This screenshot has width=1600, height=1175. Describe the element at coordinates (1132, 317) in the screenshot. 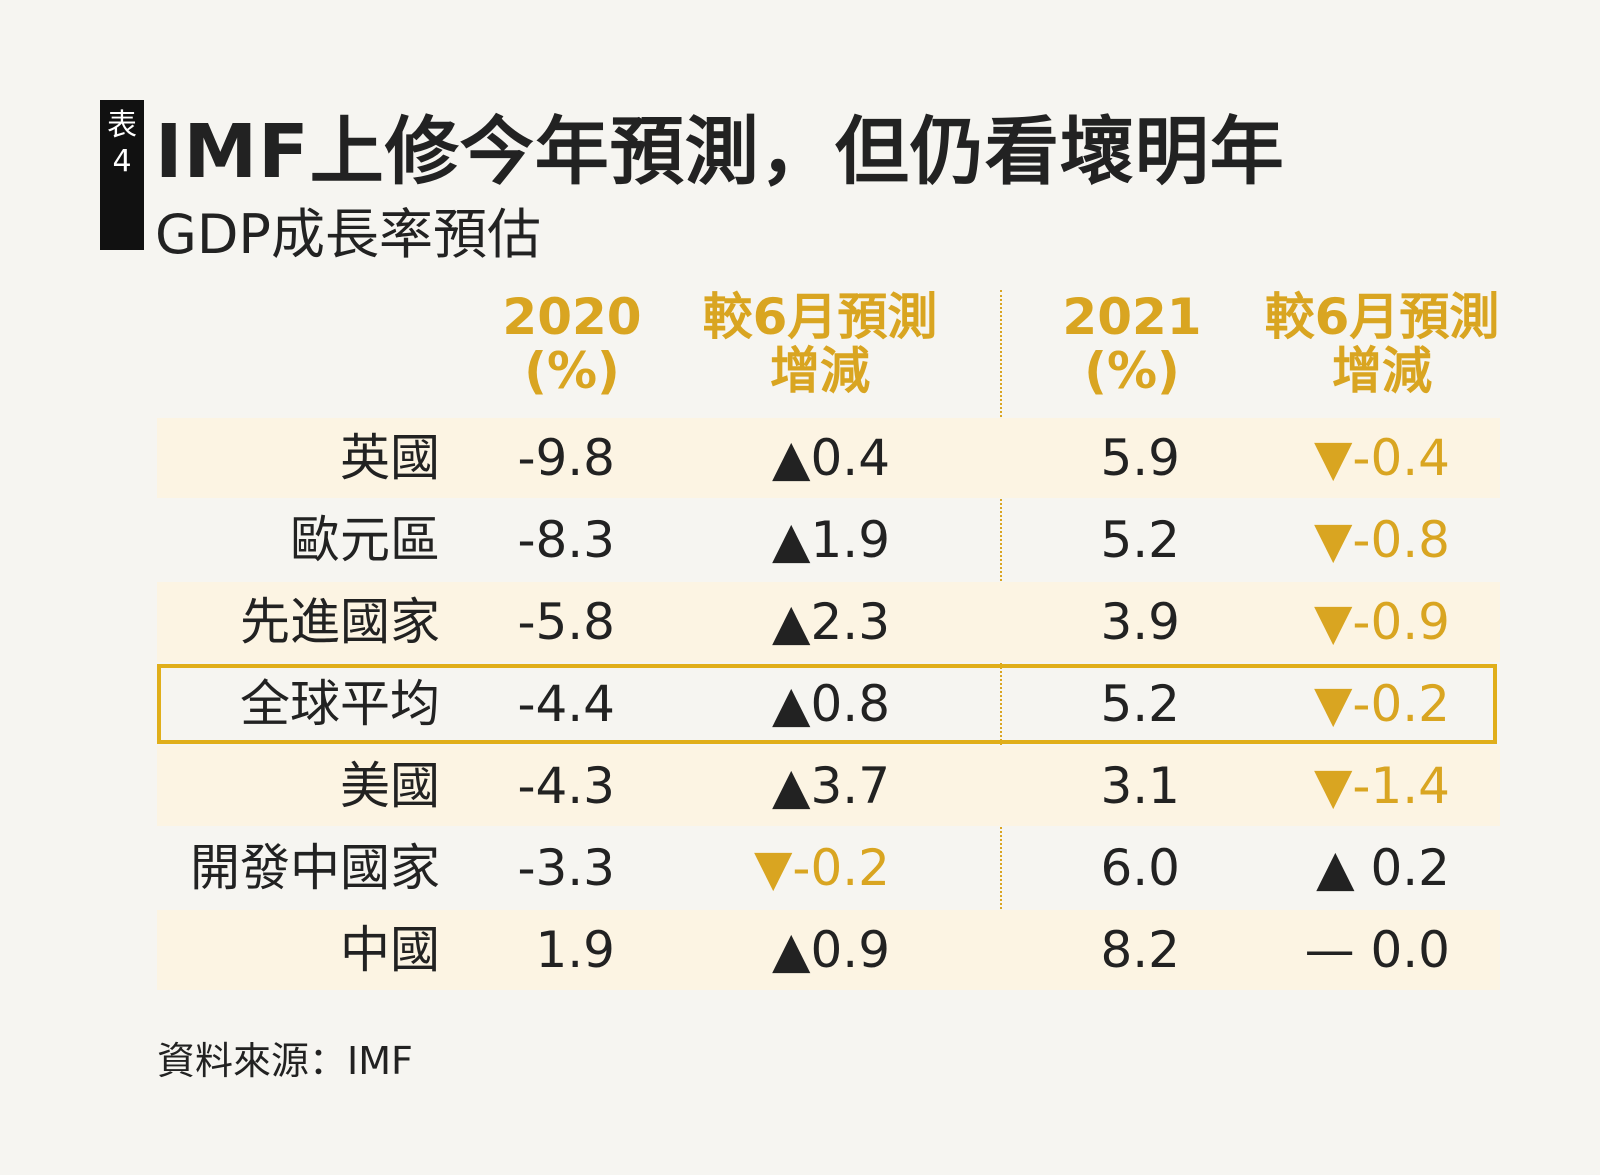

I see `header-line: 2021` at that location.